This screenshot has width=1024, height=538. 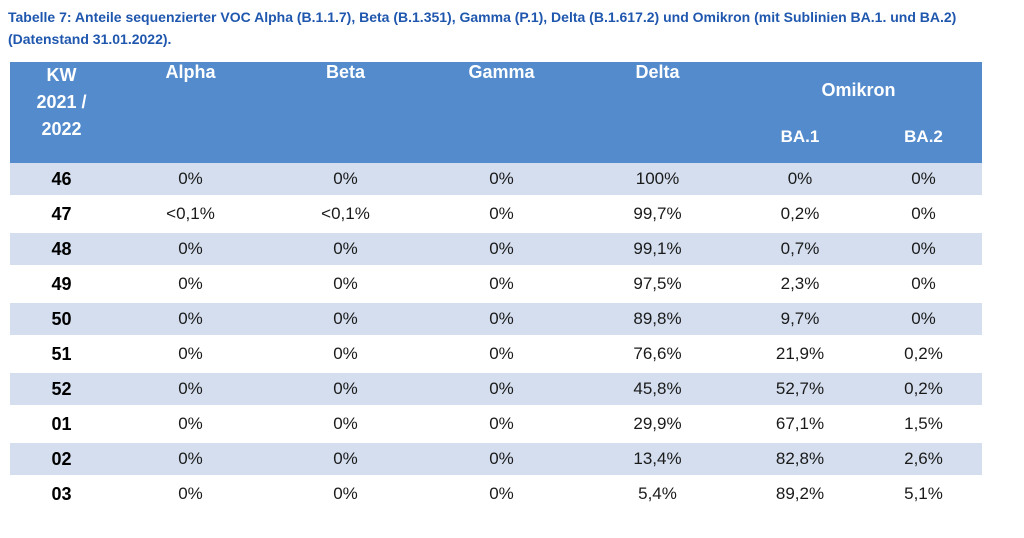 What do you see at coordinates (61, 354) in the screenshot?
I see `cell-kw: 51` at bounding box center [61, 354].